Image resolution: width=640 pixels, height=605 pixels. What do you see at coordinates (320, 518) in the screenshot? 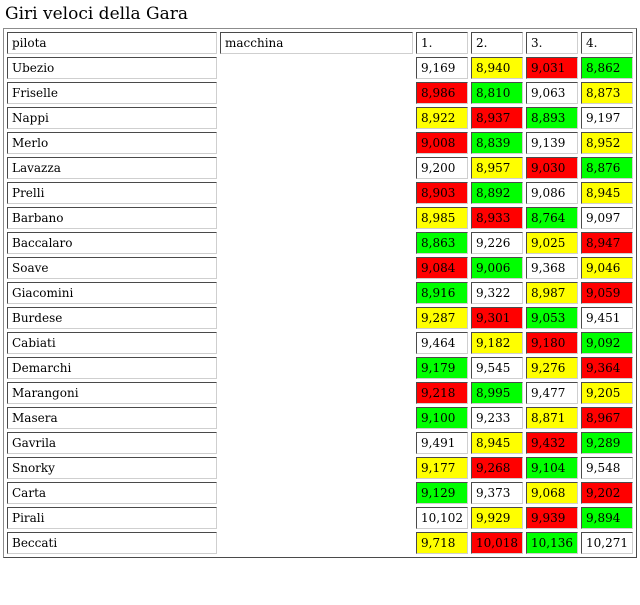
I see `table-row: Pirali 10,102 9,929 9,939 9,894` at bounding box center [320, 518].